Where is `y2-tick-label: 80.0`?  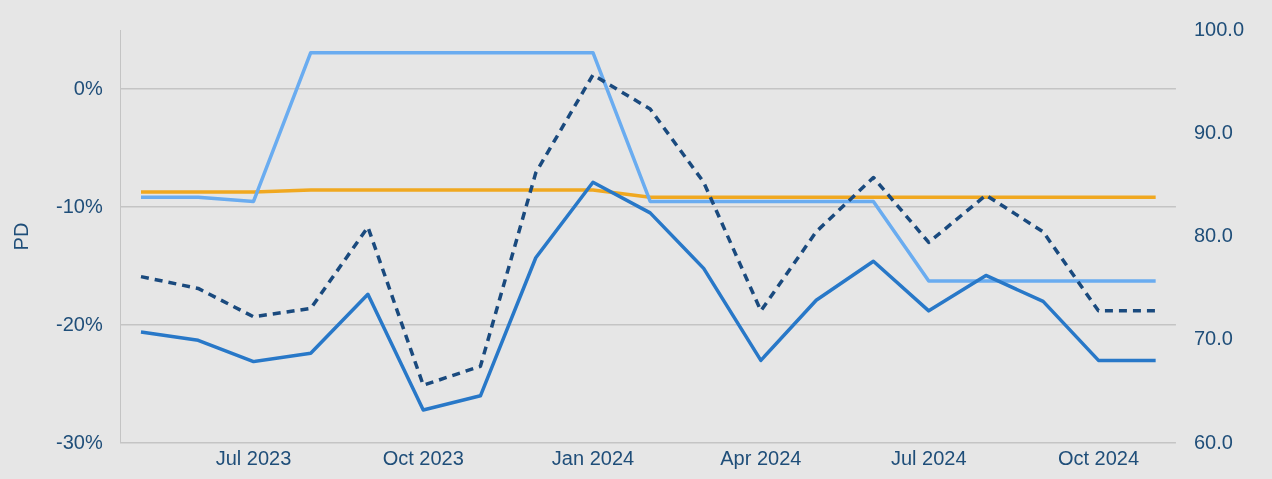 y2-tick-label: 80.0 is located at coordinates (1213, 235).